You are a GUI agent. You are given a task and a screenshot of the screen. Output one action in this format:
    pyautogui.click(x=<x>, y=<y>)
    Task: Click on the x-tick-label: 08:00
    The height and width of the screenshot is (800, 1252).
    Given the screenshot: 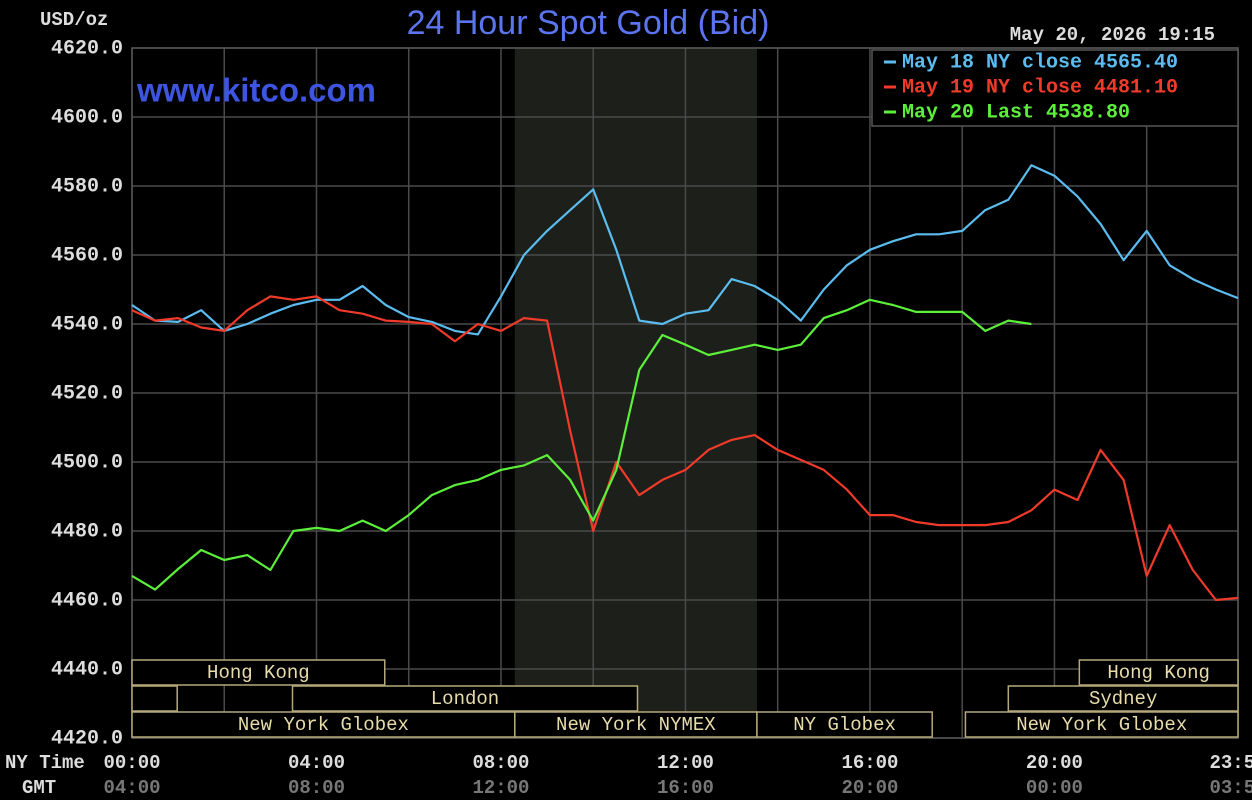 What is the action you would take?
    pyautogui.click(x=500, y=763)
    